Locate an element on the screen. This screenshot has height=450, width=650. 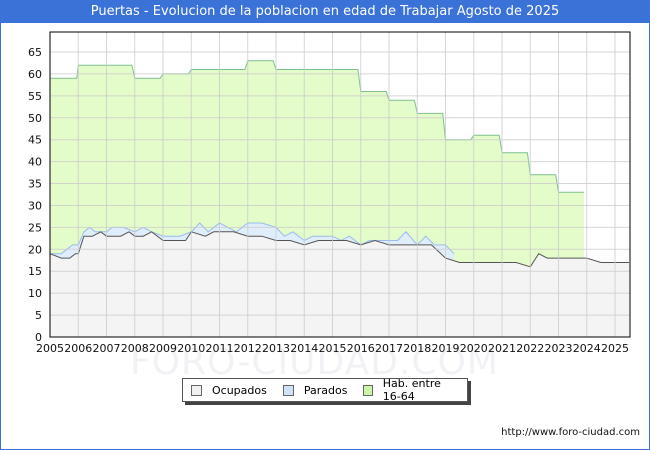
legend: Ocupados Parados Hab. entre 16-64 is located at coordinates (325, 390).